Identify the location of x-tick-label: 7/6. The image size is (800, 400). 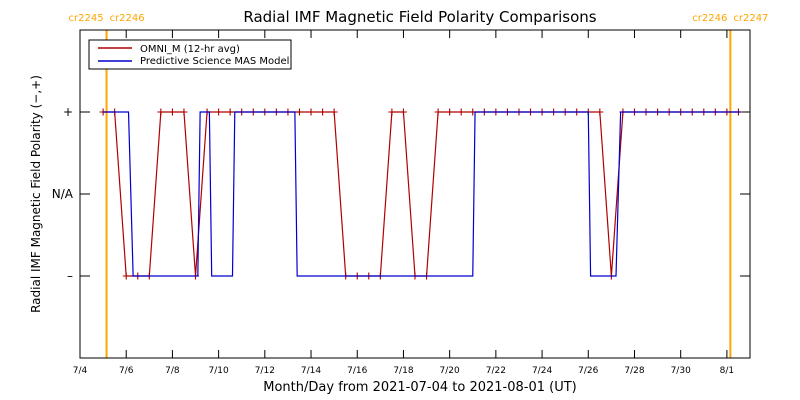
(126, 371).